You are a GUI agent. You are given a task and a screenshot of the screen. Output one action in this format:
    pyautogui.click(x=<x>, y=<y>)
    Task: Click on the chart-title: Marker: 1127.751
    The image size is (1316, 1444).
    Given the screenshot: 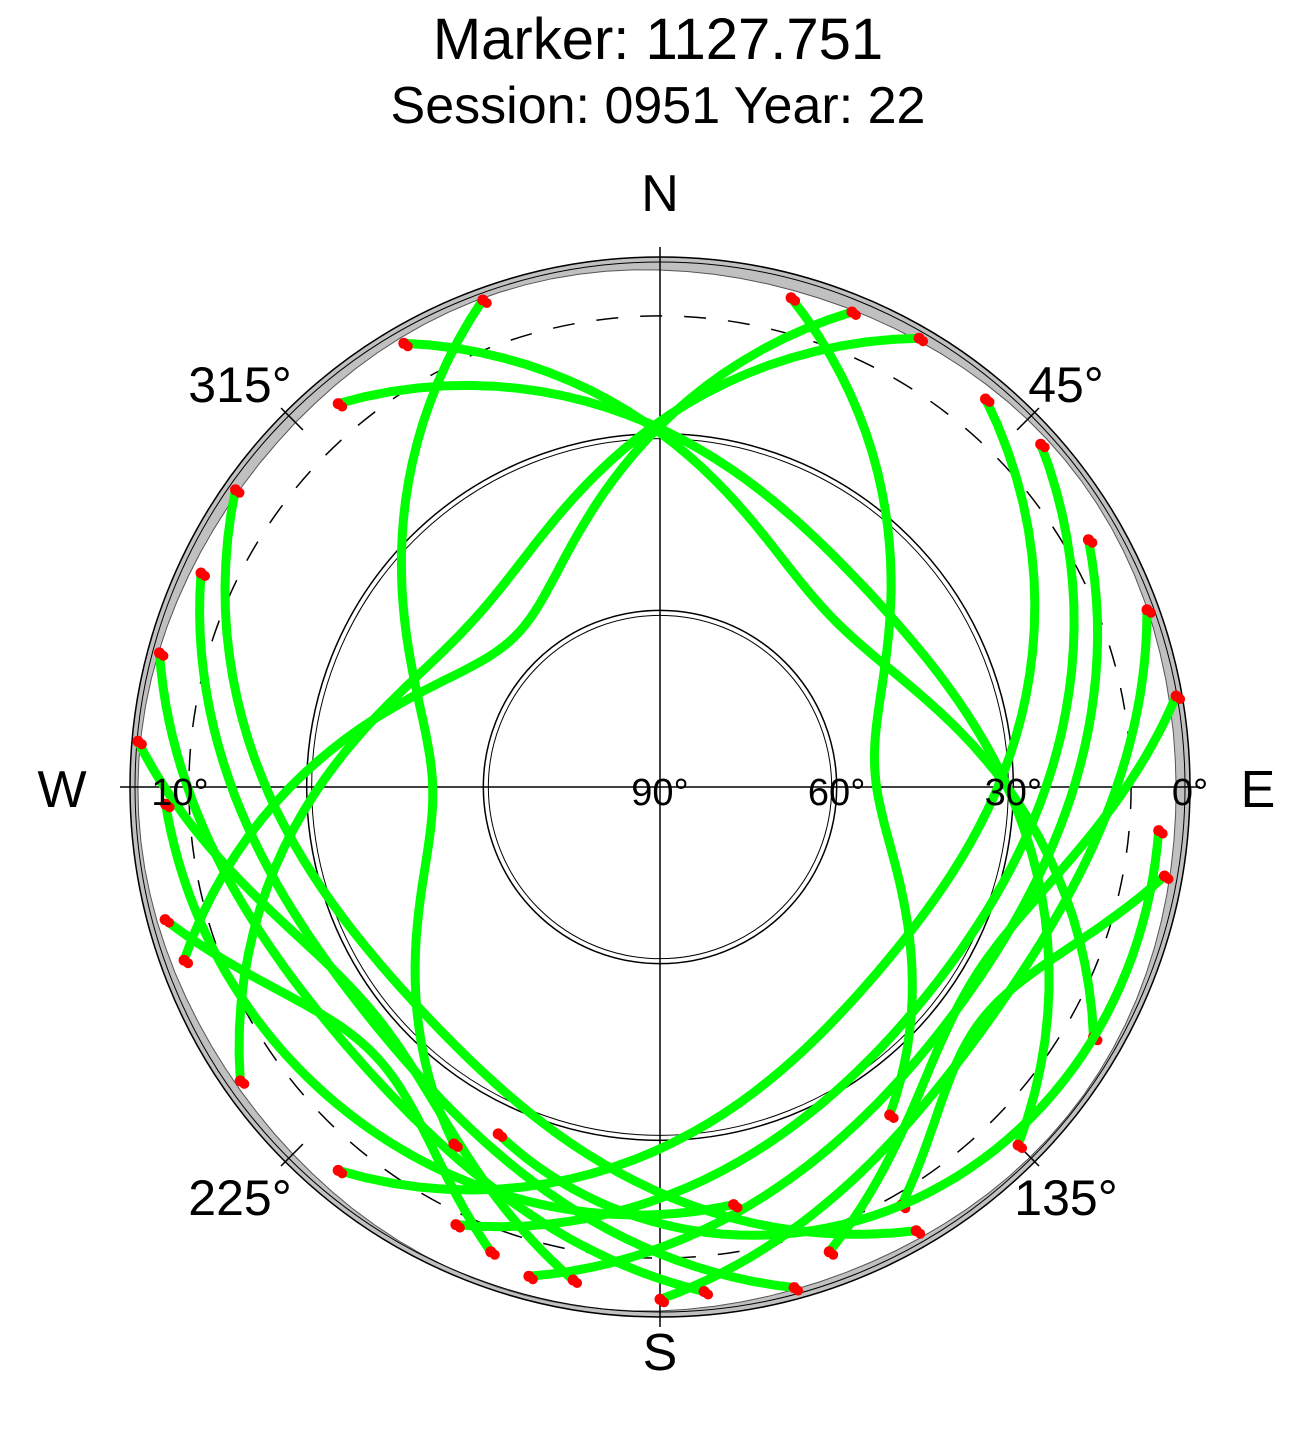 What is the action you would take?
    pyautogui.click(x=658, y=39)
    